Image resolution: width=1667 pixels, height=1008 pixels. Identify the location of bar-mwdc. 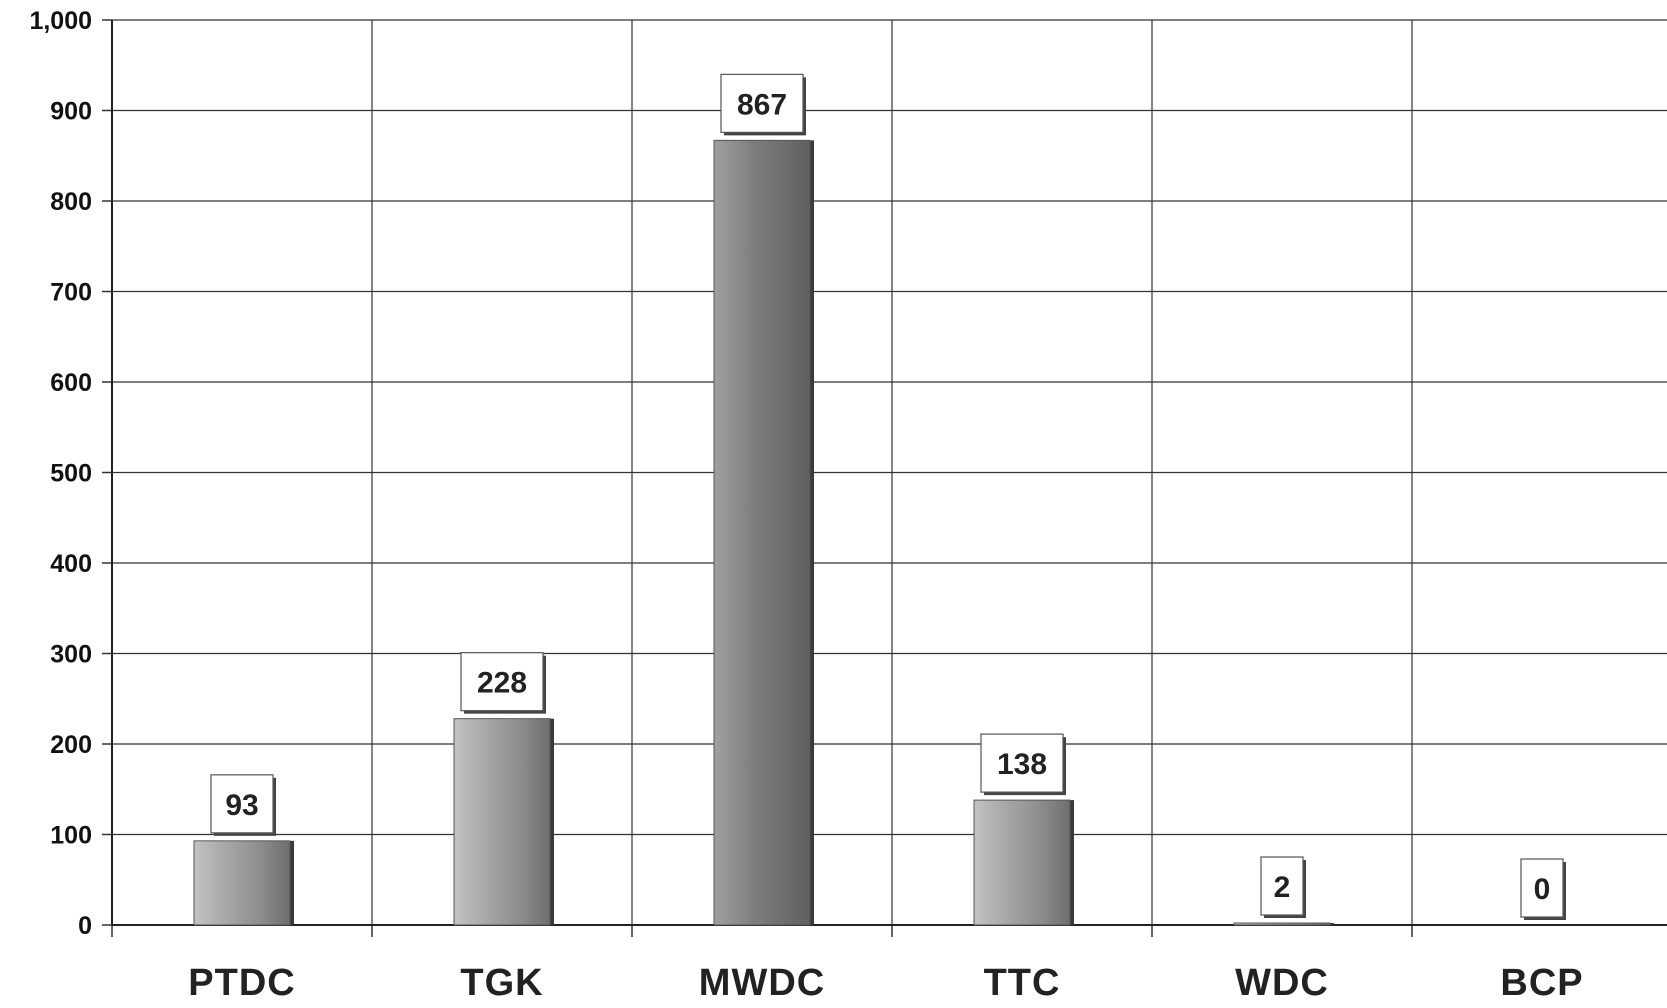
(762, 532).